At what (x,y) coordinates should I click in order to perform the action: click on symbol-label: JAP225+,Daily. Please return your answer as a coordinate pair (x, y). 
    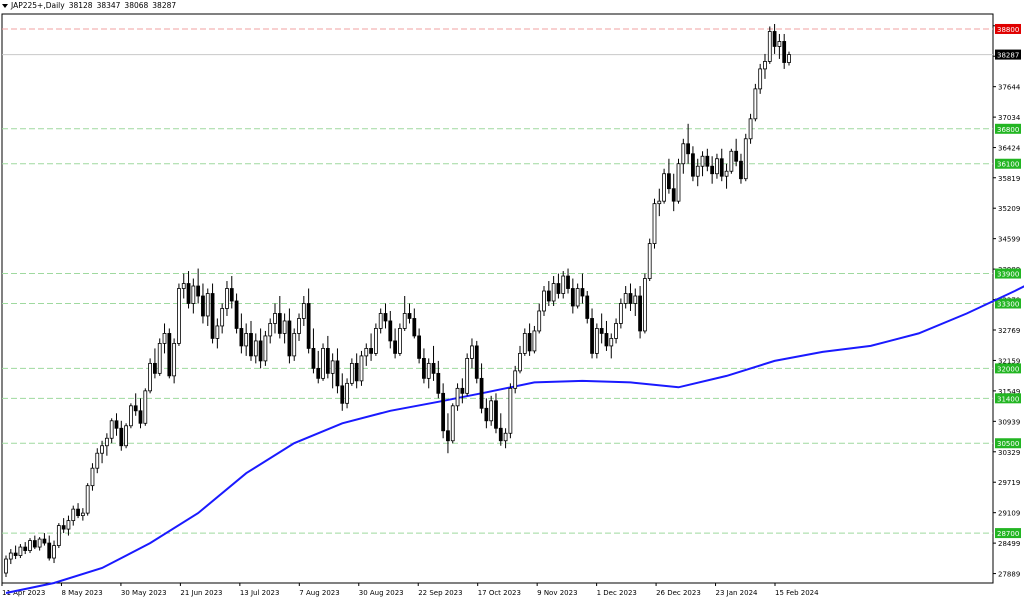
    Looking at the image, I should click on (38, 5).